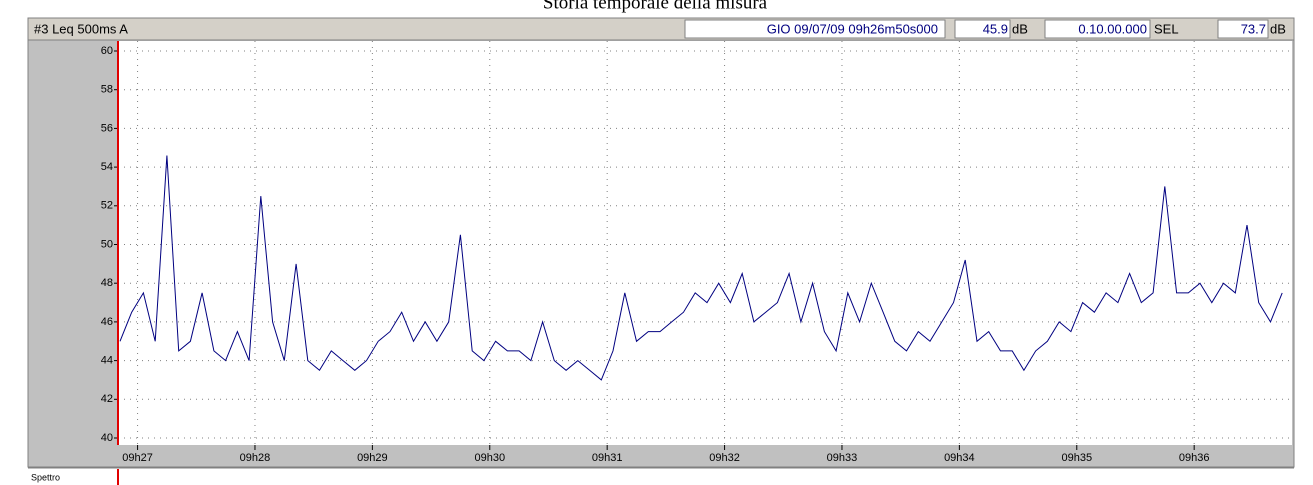  What do you see at coordinates (255, 458) in the screenshot?
I see `x-tick-label: 09h28` at bounding box center [255, 458].